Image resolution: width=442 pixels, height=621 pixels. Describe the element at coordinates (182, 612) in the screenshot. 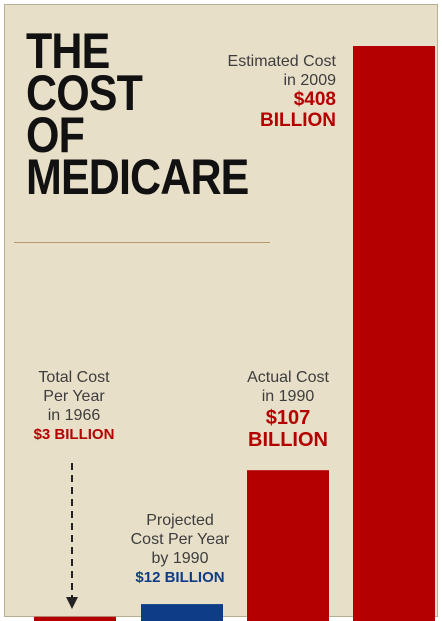

I see `bar-1990-projected` at that location.